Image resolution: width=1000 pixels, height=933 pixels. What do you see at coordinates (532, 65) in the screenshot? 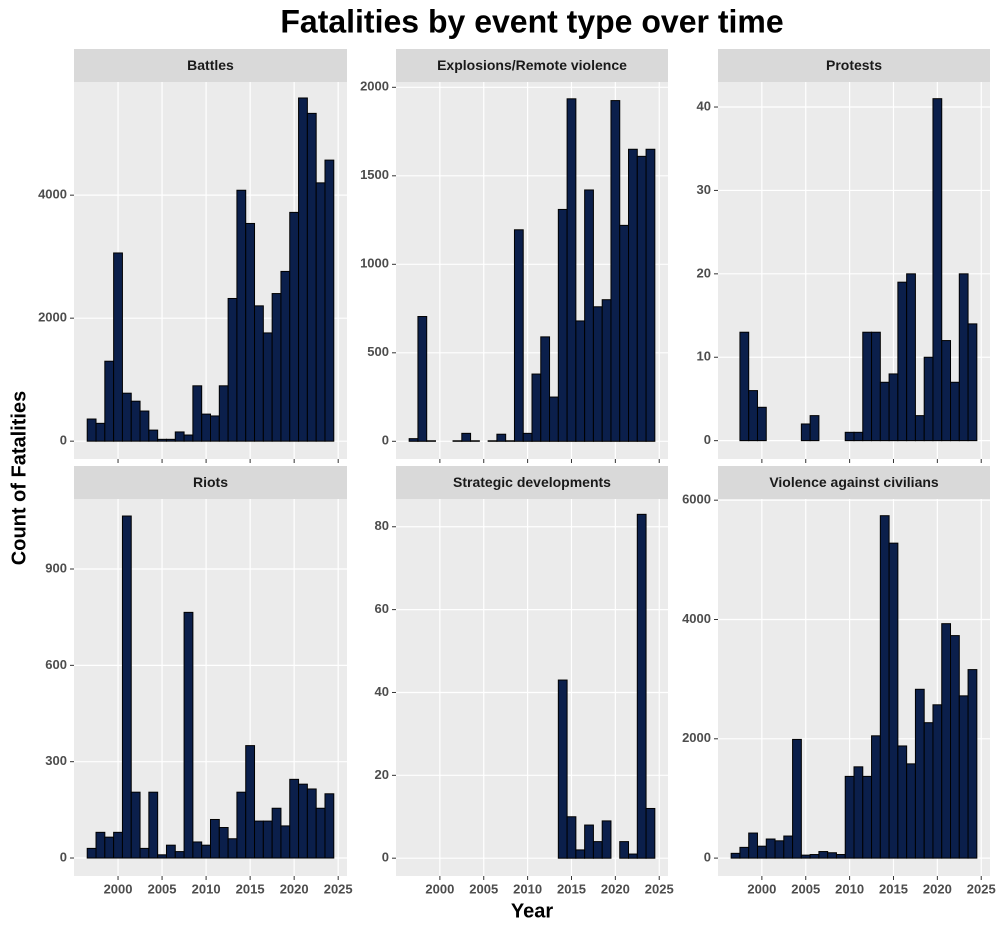
I see `panel-title: Explosions/Remote violence` at bounding box center [532, 65].